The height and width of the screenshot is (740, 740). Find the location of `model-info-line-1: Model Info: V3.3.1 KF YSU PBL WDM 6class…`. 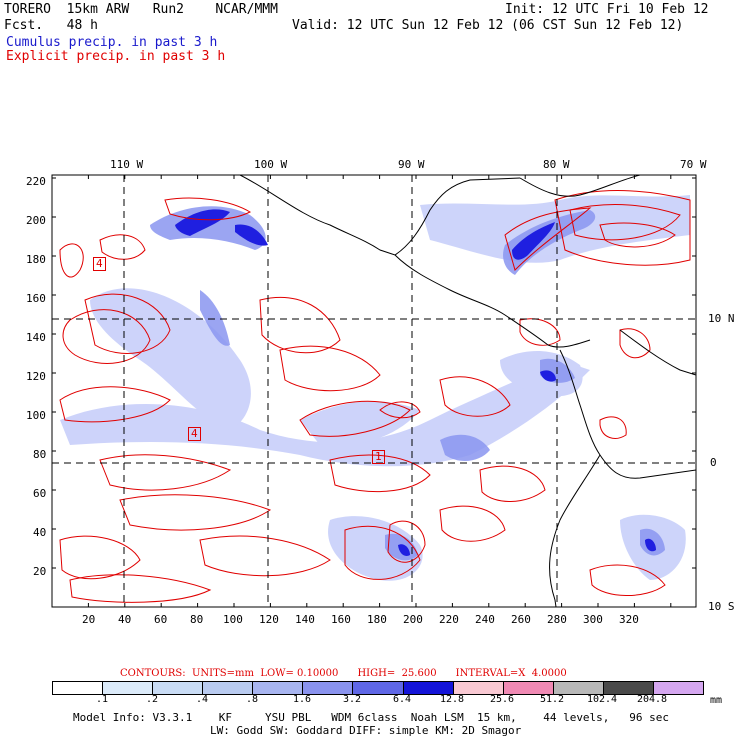

model-info-line-1: Model Info: V3.3.1 KF YSU PBL WDM 6class… is located at coordinates (371, 717).